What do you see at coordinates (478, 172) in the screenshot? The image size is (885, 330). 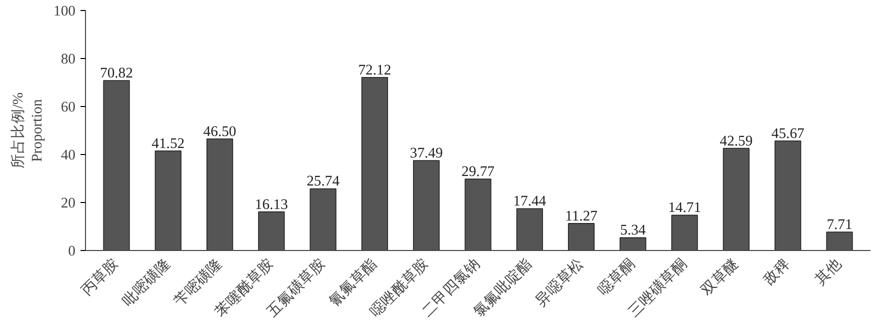 I see `data-label: 29.77` at bounding box center [478, 172].